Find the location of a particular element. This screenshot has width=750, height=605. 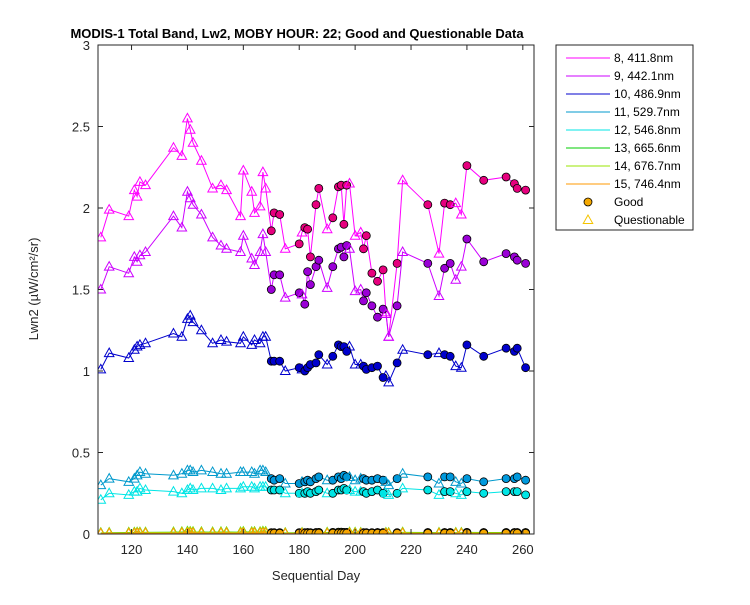

x-tick-label: 240 is located at coordinates (467, 549).